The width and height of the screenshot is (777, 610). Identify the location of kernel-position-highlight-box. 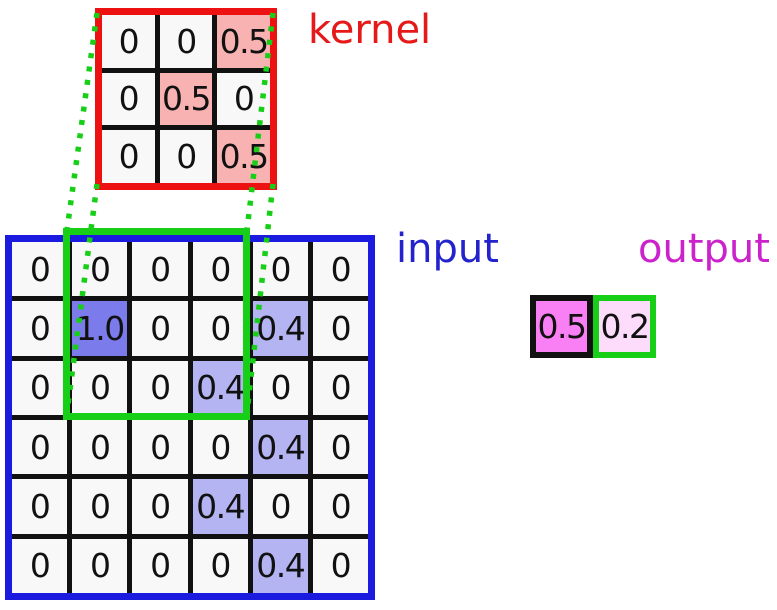
(156, 324).